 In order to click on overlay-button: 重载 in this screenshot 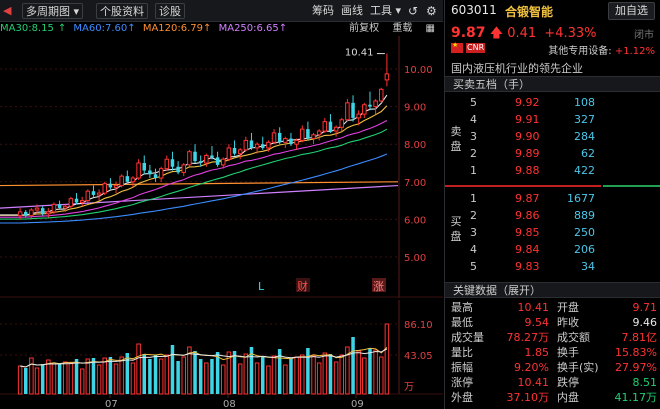, I will do `click(402, 28)`.